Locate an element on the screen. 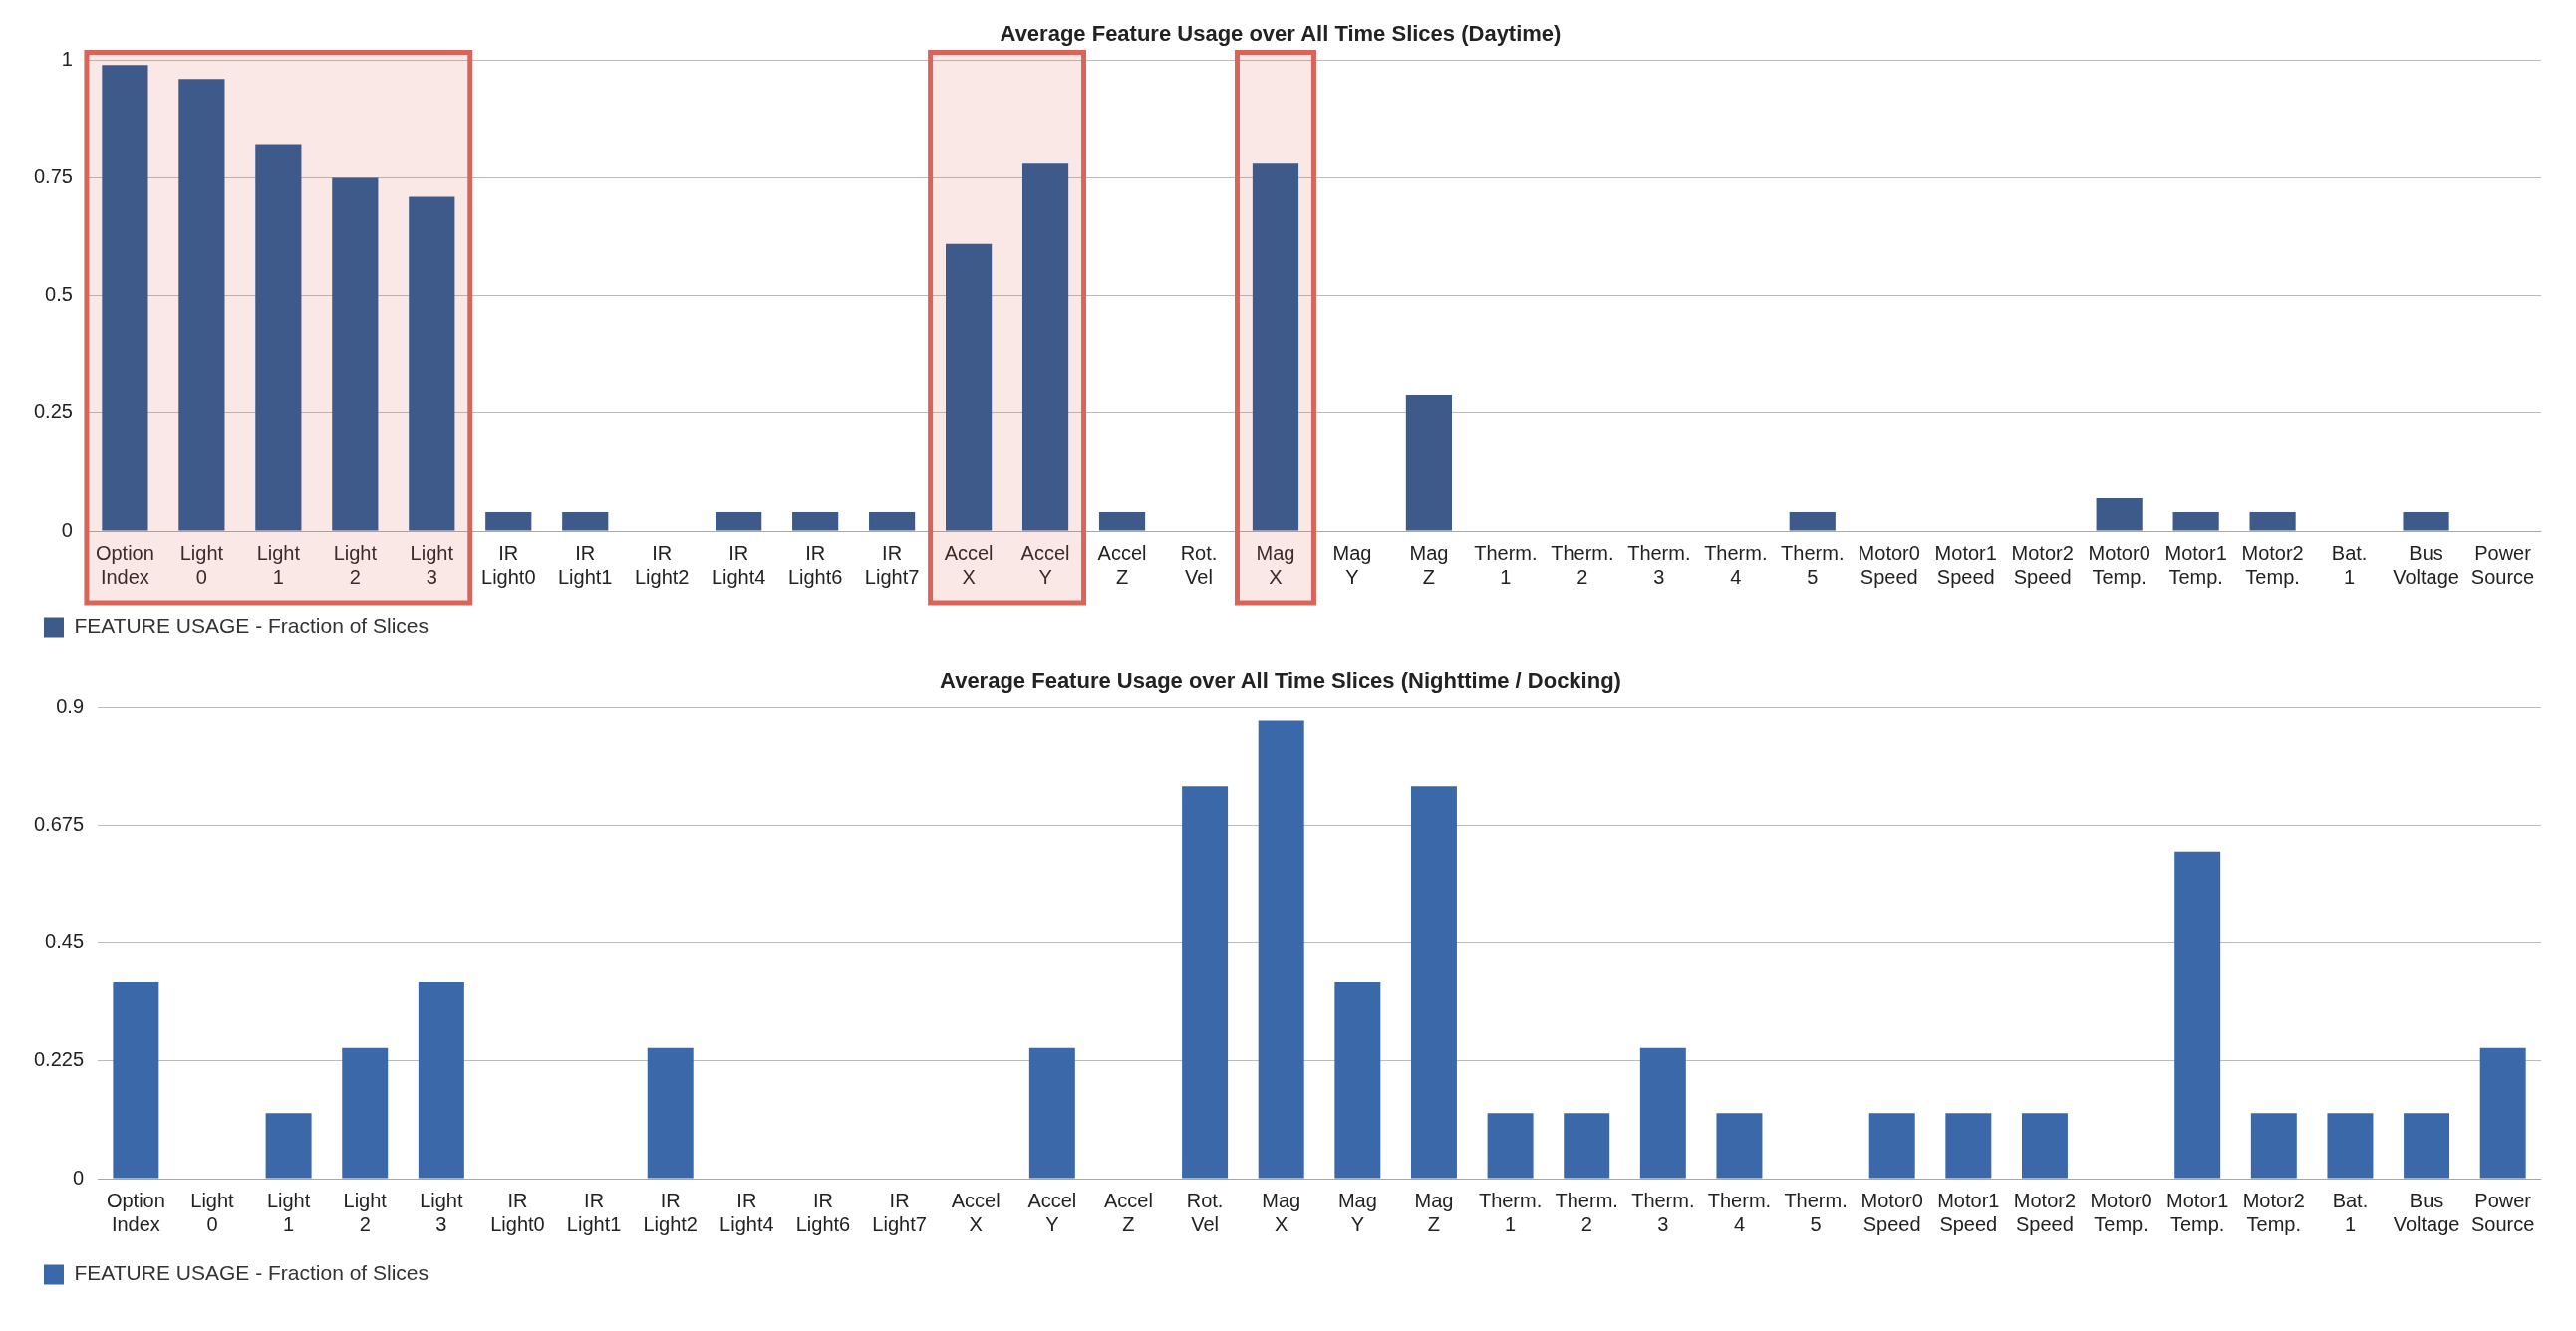  x-tick-label: IR Light6 is located at coordinates (823, 1212).